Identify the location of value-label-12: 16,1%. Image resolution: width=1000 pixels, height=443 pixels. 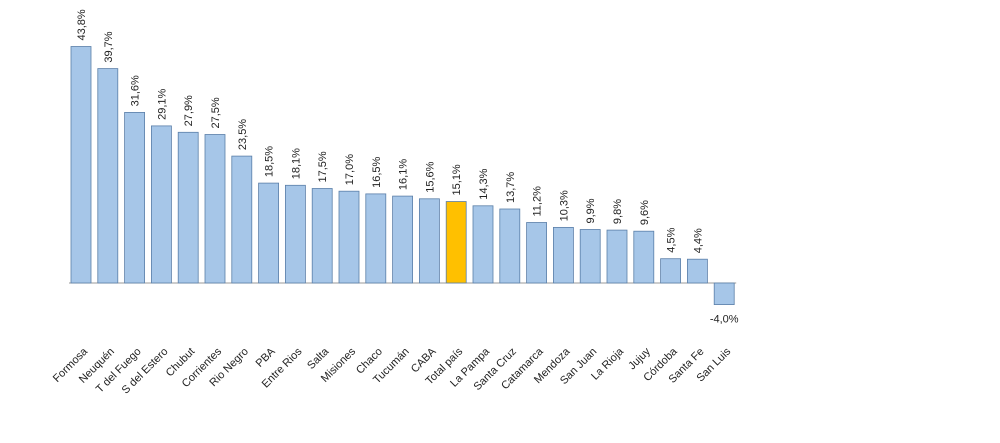
(404, 174).